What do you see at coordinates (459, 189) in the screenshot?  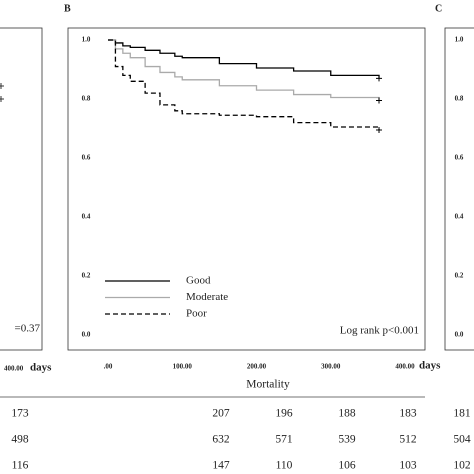 I see `panel-c-frame` at bounding box center [459, 189].